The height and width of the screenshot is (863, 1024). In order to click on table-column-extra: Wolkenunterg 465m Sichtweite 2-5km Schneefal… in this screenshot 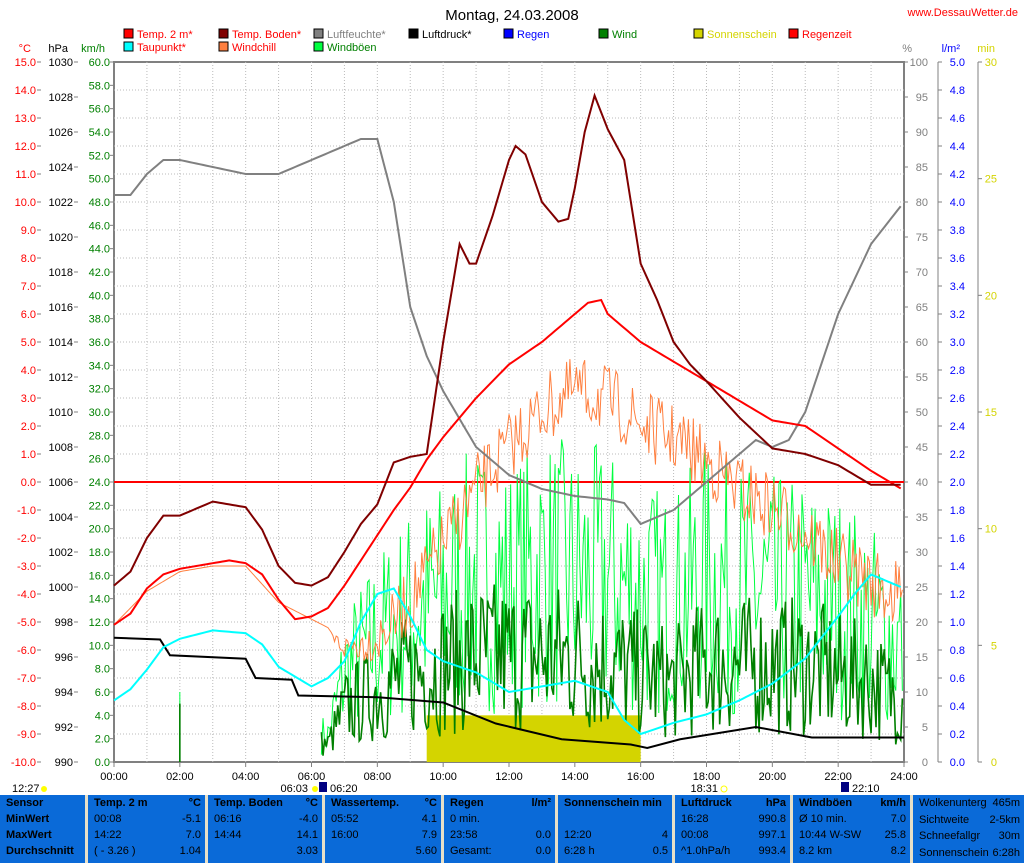, I will do `click(968, 829)`.